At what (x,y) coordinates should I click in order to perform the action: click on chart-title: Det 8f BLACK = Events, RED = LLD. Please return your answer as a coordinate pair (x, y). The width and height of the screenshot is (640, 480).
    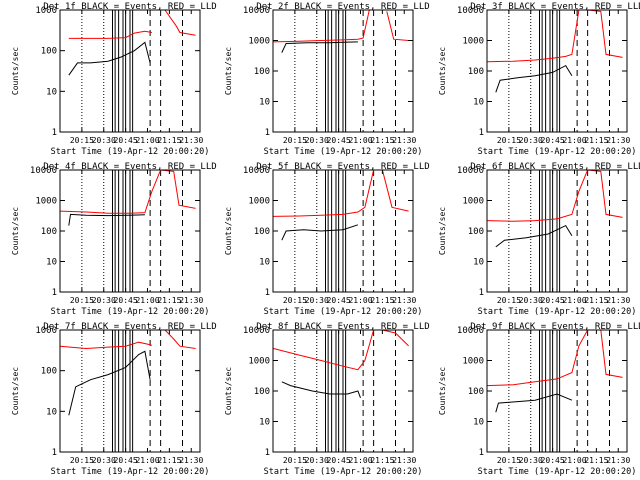
    Looking at the image, I should click on (342, 327).